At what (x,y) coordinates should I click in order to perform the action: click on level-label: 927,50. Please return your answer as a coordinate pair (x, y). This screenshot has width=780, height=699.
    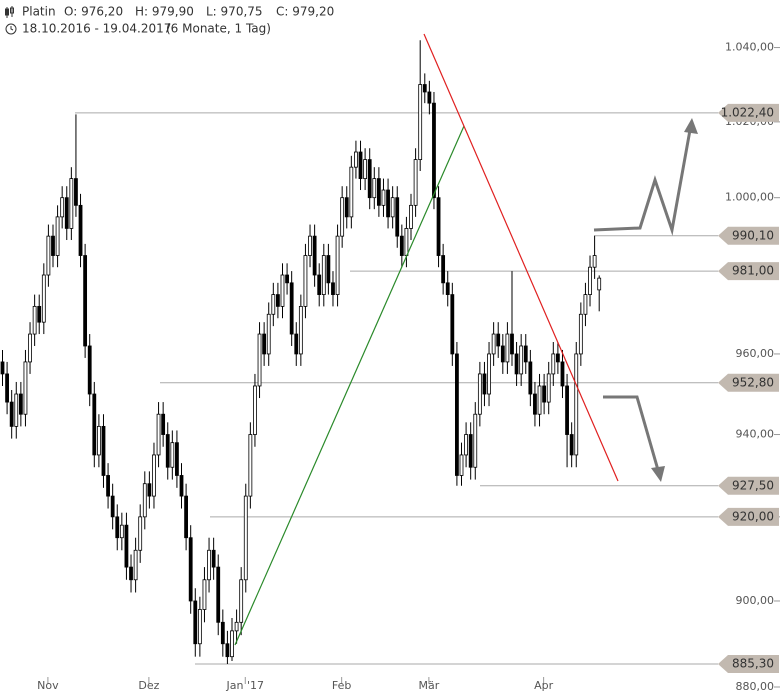
    Looking at the image, I should click on (753, 485).